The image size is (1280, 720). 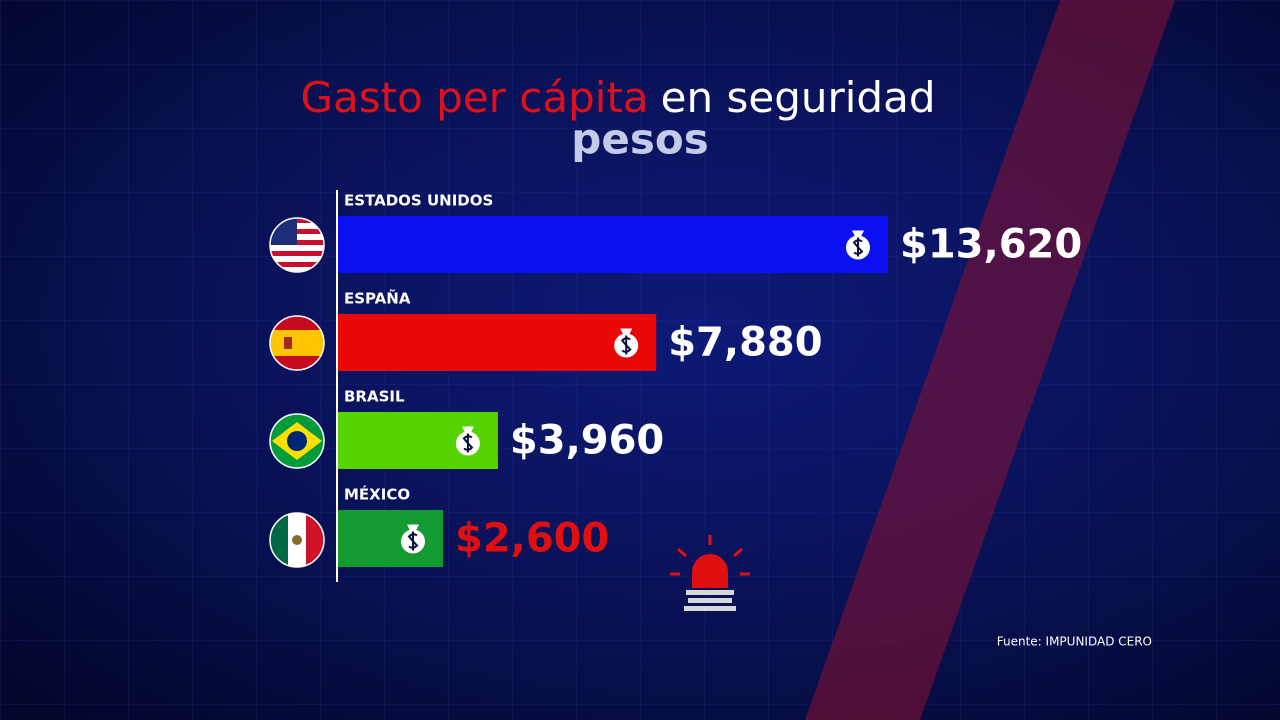 I want to click on category-label: ESTADOS UNIDOS, so click(x=418, y=201).